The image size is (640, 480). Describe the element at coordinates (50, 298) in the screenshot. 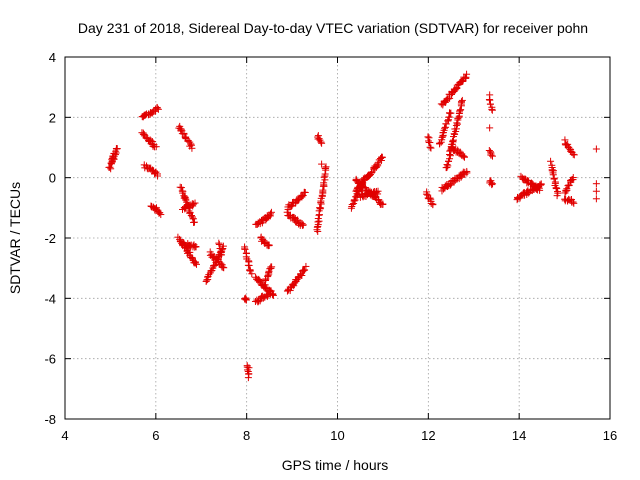

I see `y-tick-label: -4` at that location.